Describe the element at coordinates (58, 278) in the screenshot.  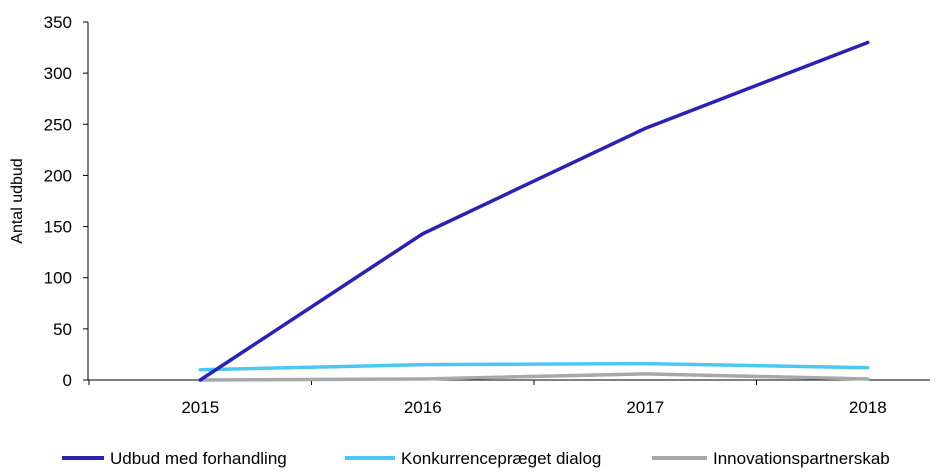
I see `y-tick-label: 100` at that location.